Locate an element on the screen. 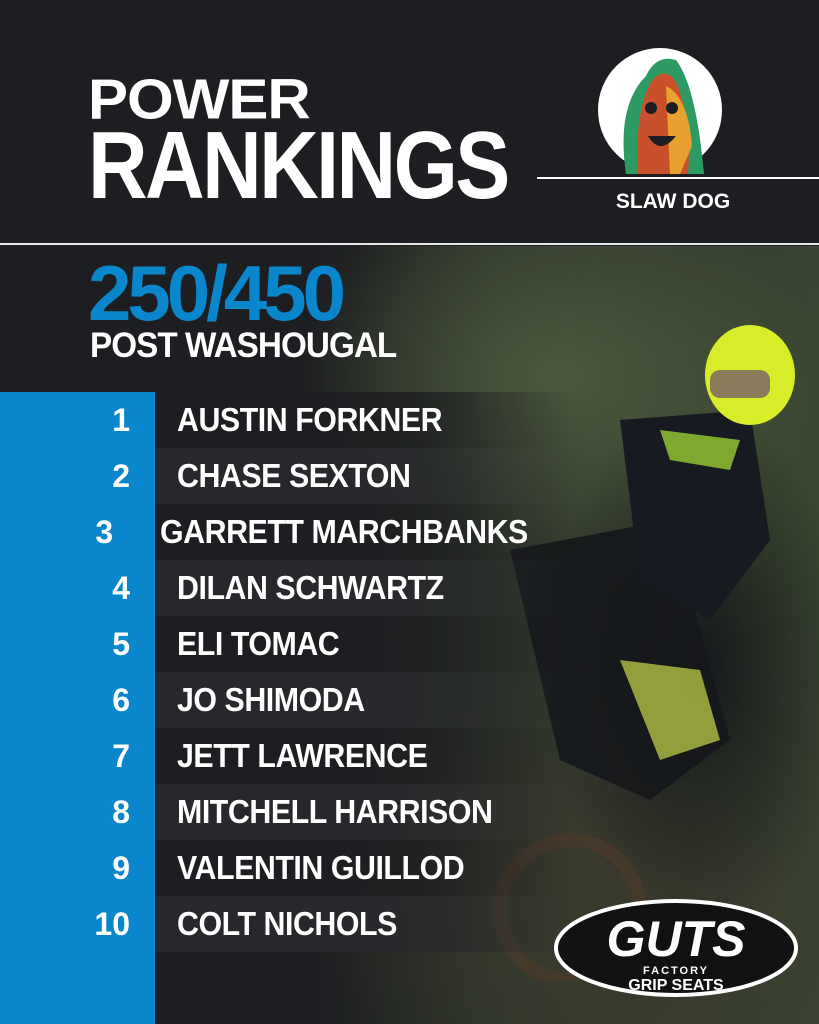  rider-name: JETT LAWRENCE is located at coordinates (302, 755).